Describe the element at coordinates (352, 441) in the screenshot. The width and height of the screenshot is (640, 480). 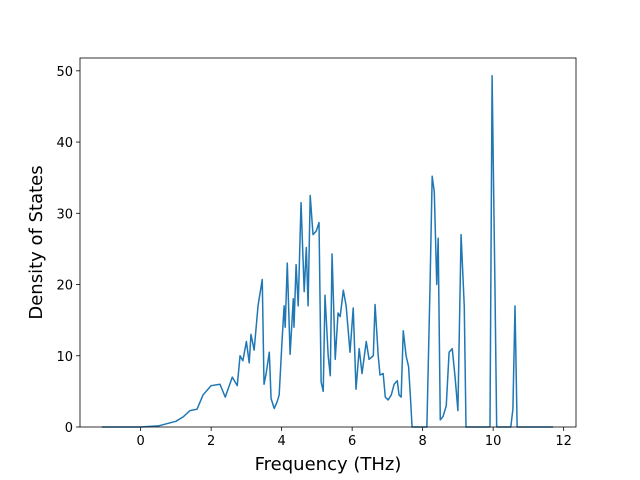
I see `x-tick-label: 6` at that location.